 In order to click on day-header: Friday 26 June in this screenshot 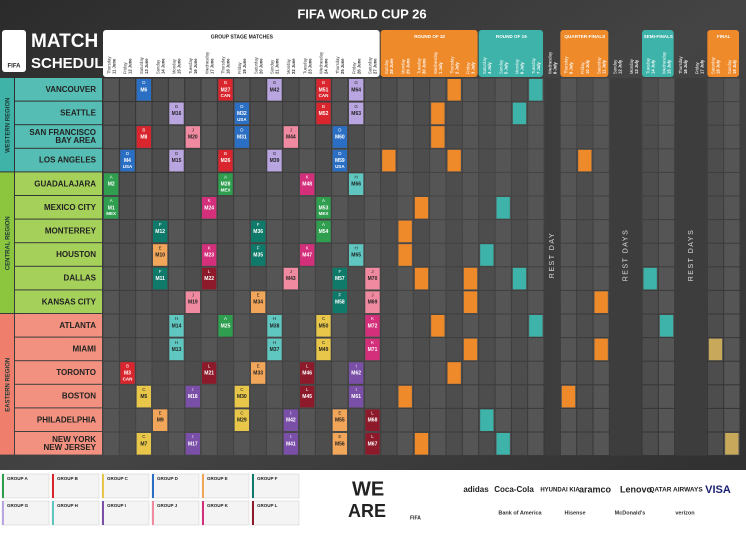, I will do `click(356, 66)`.